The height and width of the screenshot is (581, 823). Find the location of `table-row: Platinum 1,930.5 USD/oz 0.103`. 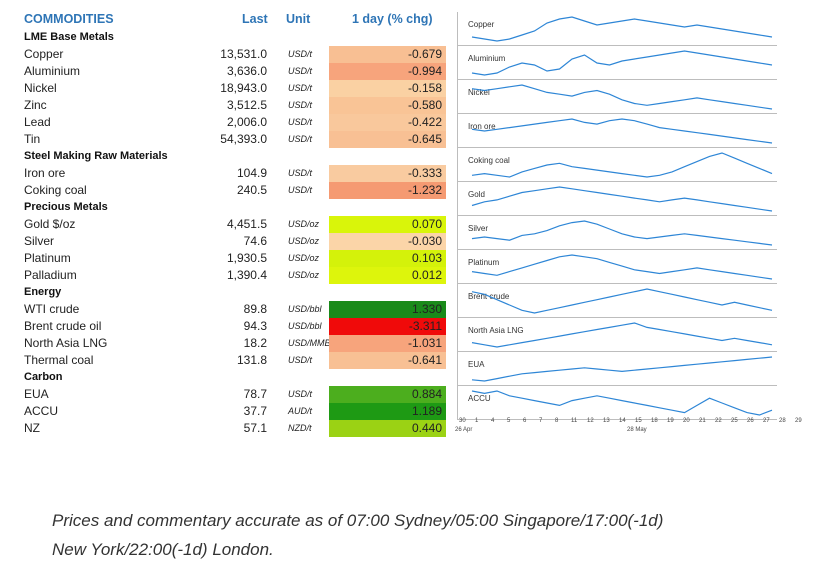

table-row: Platinum 1,930.5 USD/oz 0.103 is located at coordinates (236, 258).